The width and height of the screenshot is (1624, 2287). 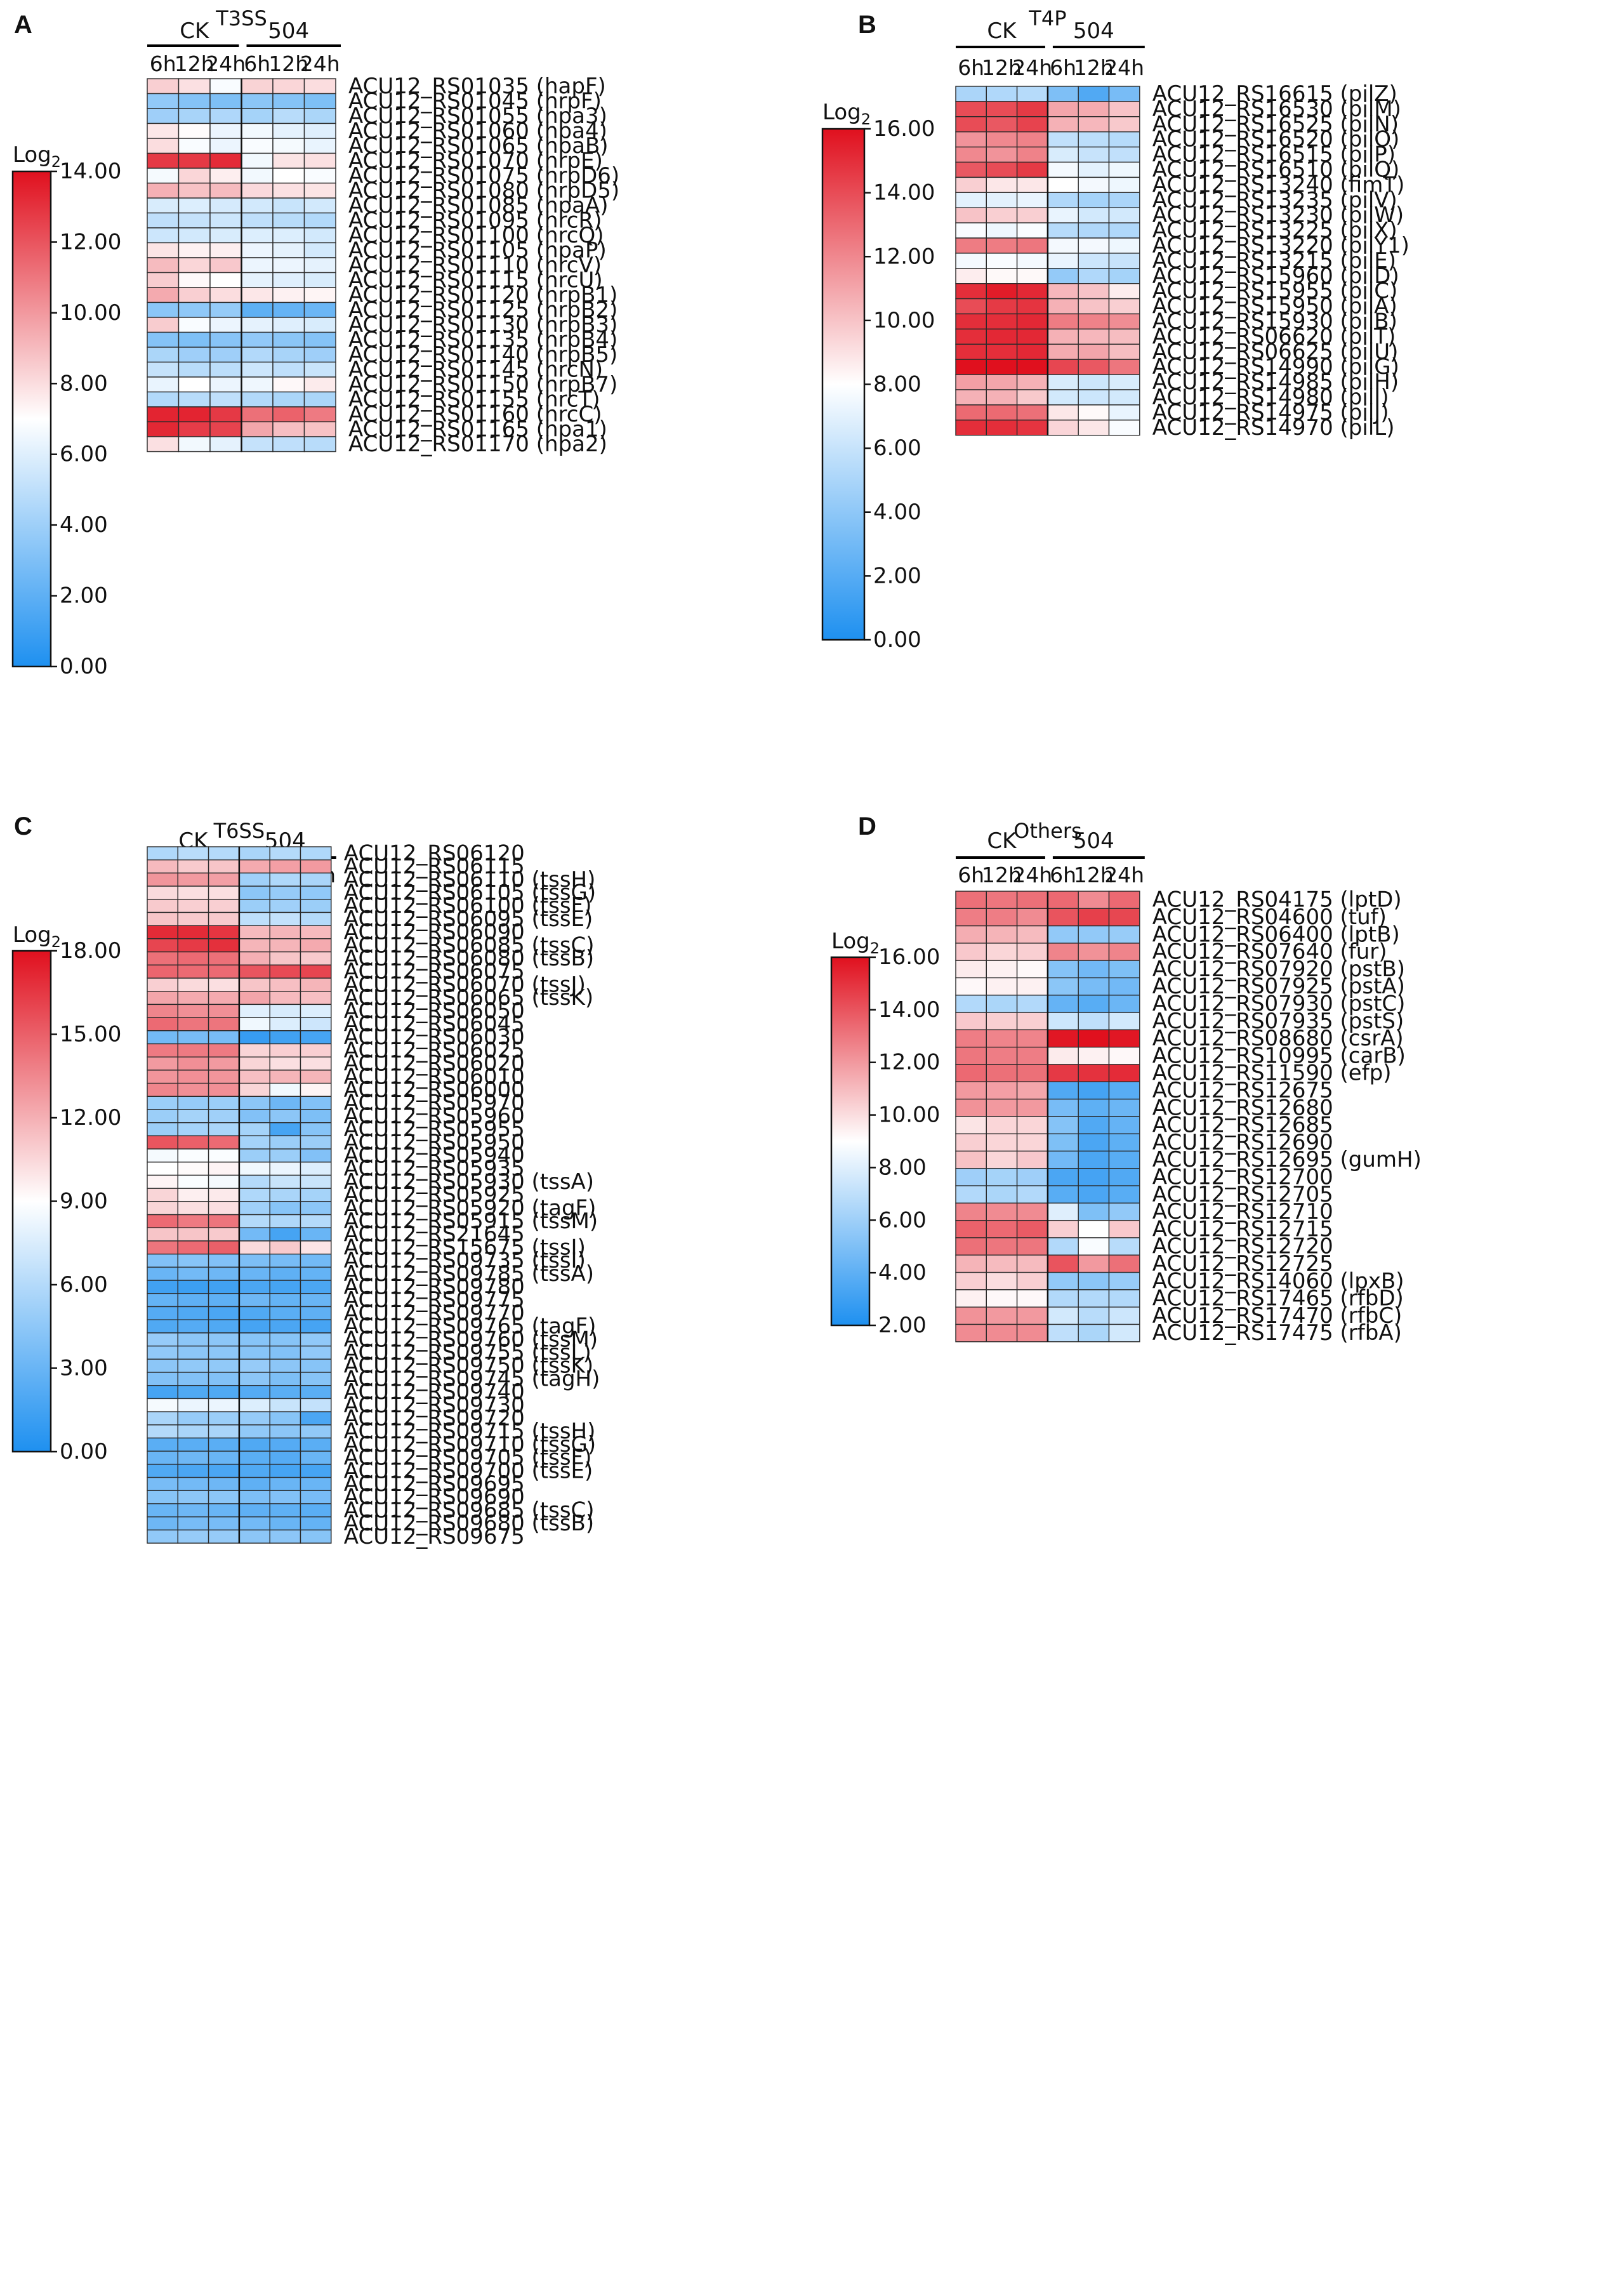 I want to click on row-label: ACU12_RS01060 (hpa4), so click(x=478, y=130).